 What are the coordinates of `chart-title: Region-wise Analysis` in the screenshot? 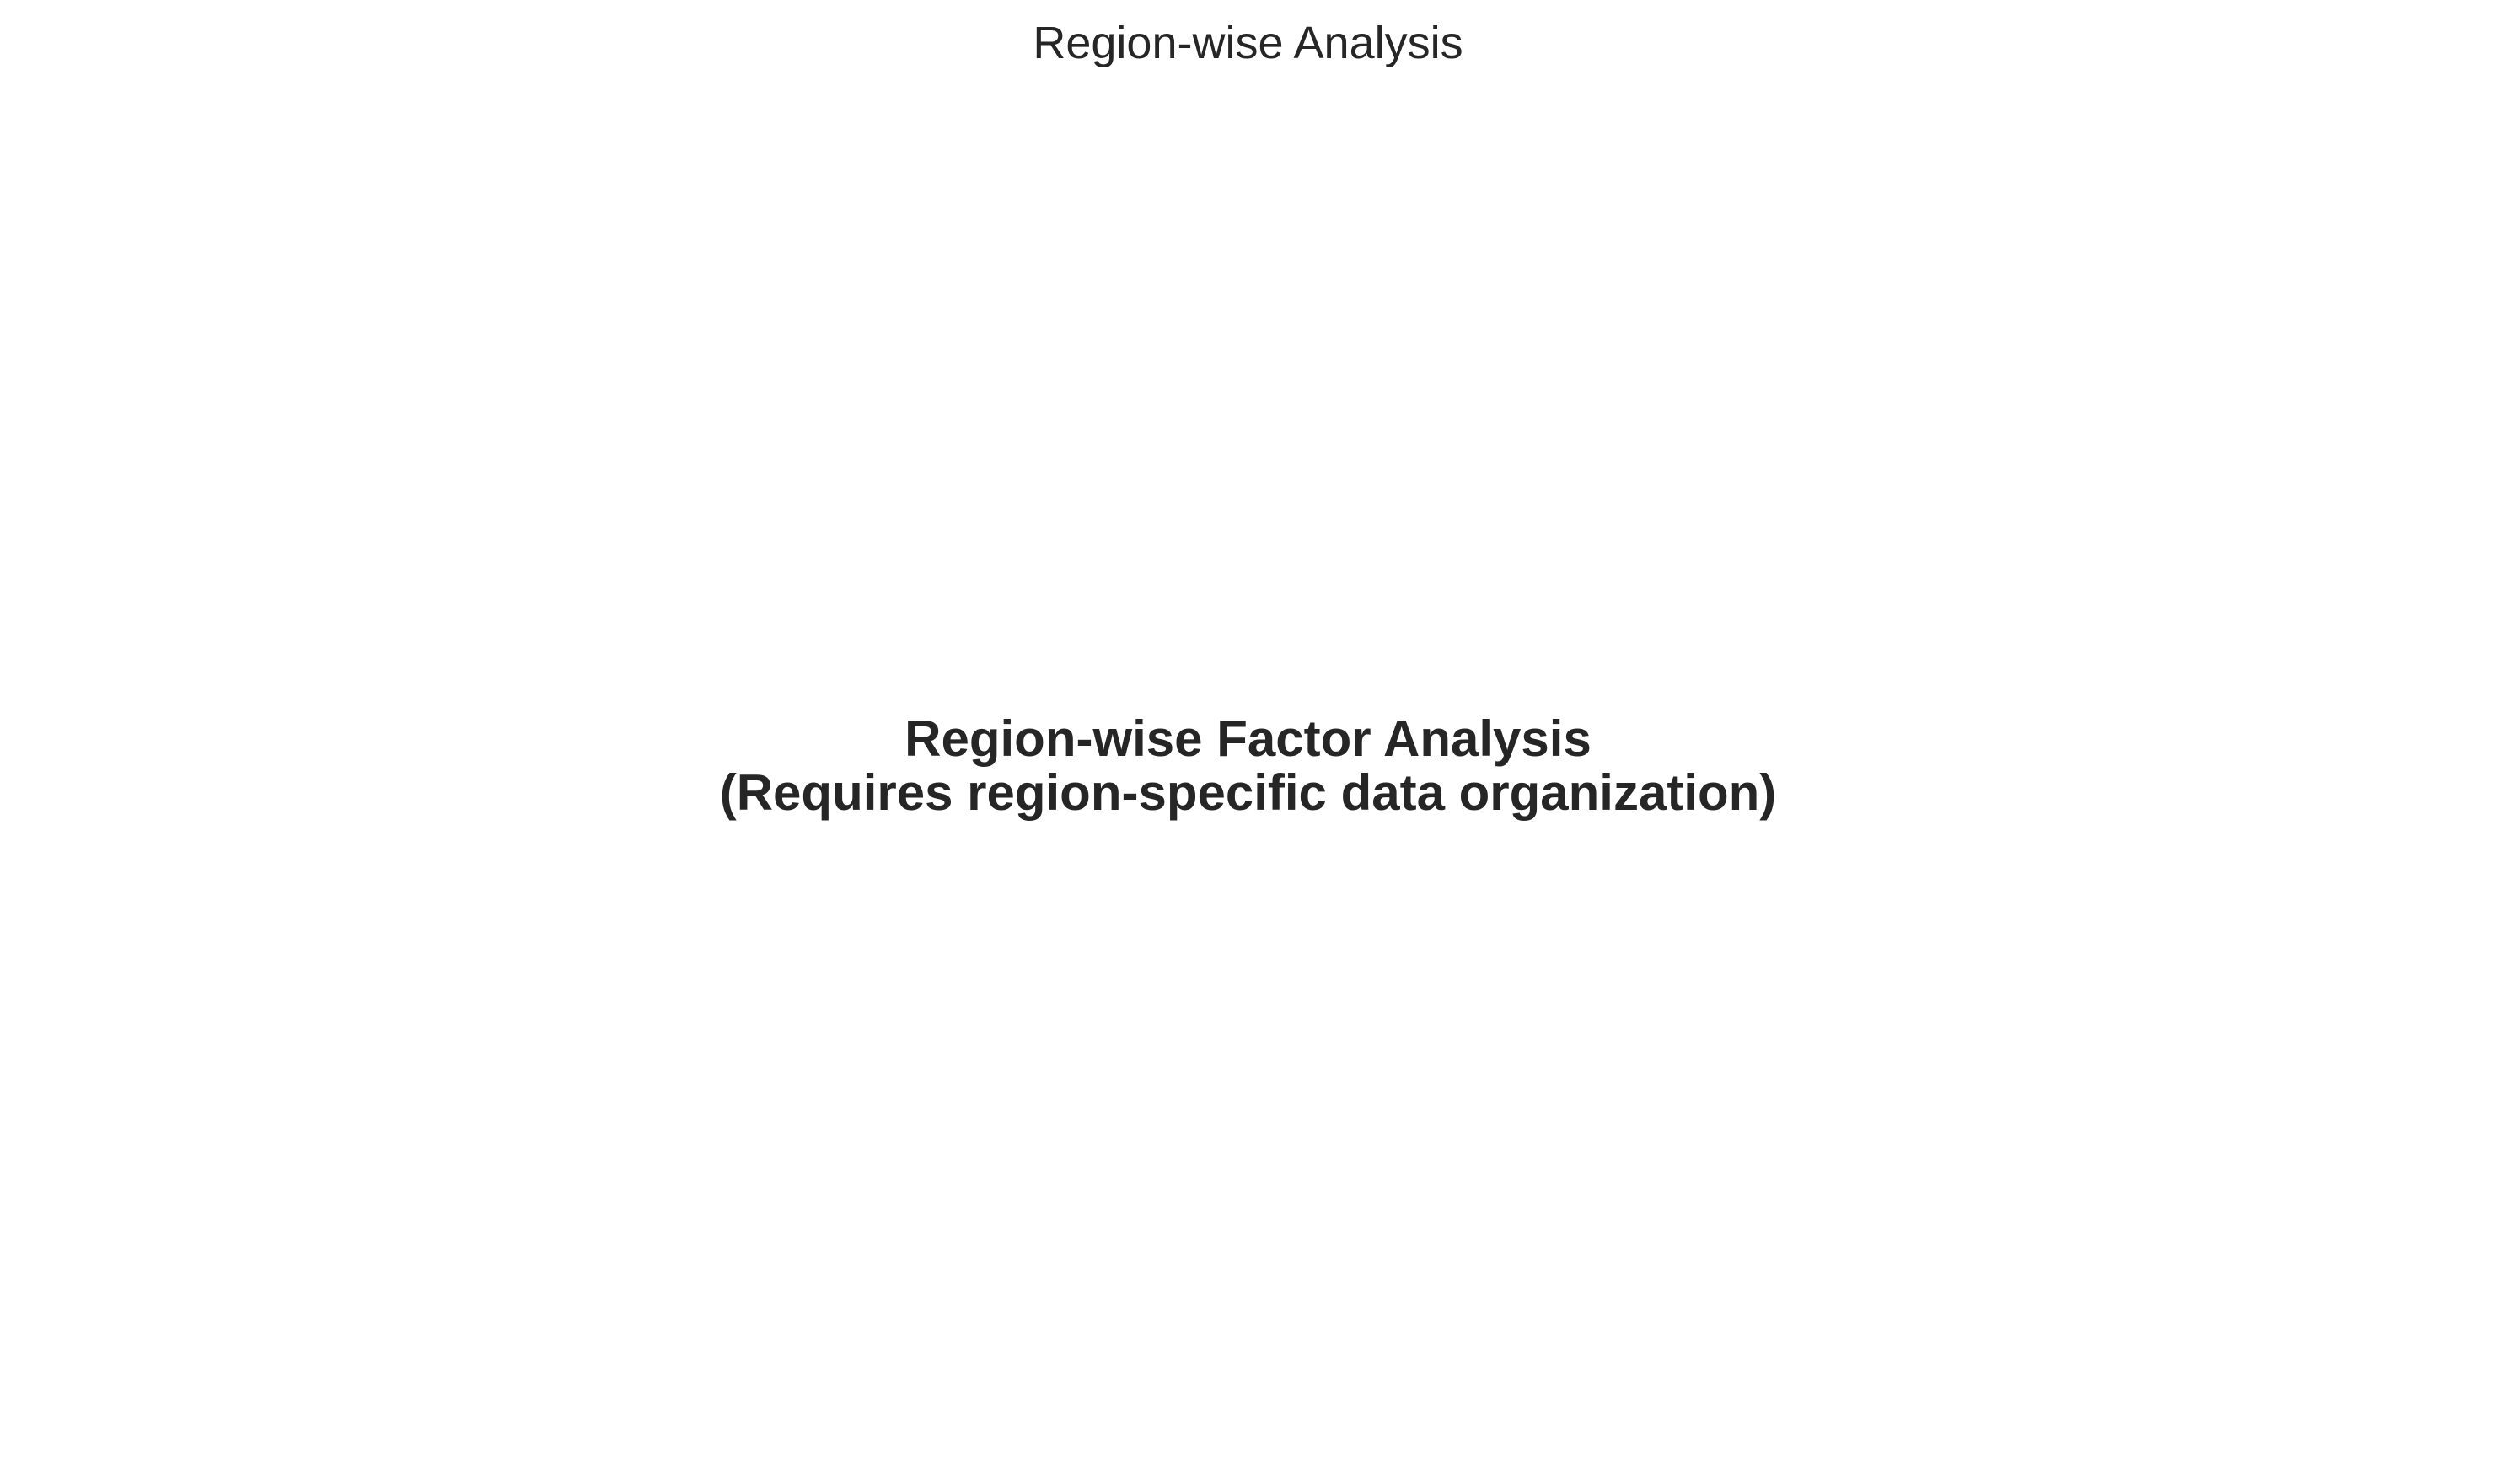 It's located at (1248, 43).